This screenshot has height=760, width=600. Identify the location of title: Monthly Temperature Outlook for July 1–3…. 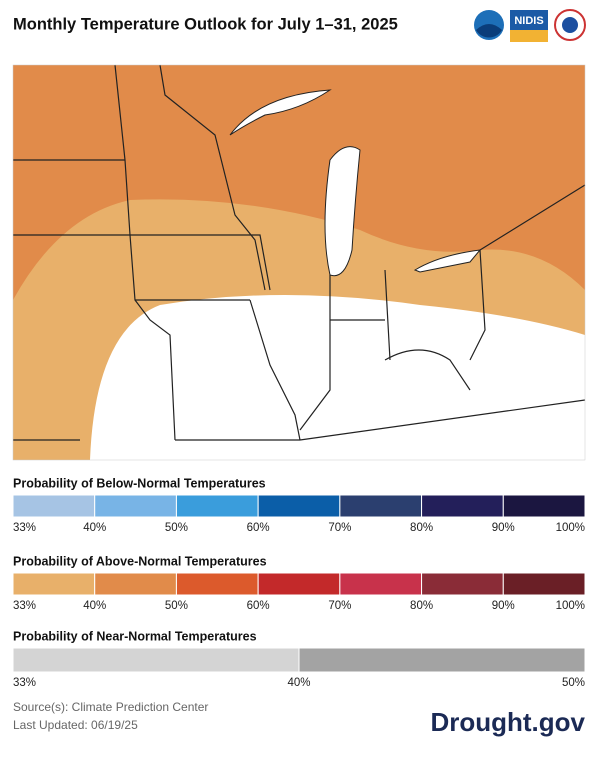
(205, 24).